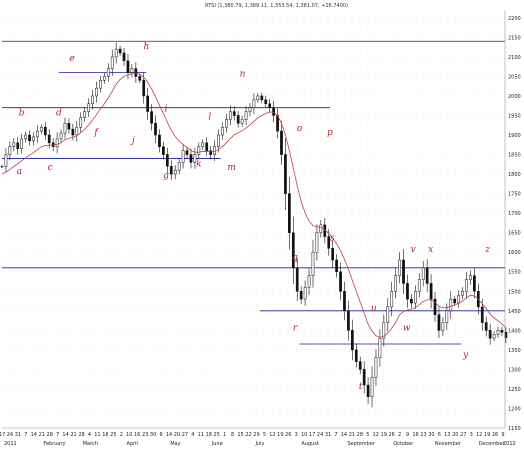  Describe the element at coordinates (514, 136) in the screenshot. I see `y-tick-label: 1900` at that location.